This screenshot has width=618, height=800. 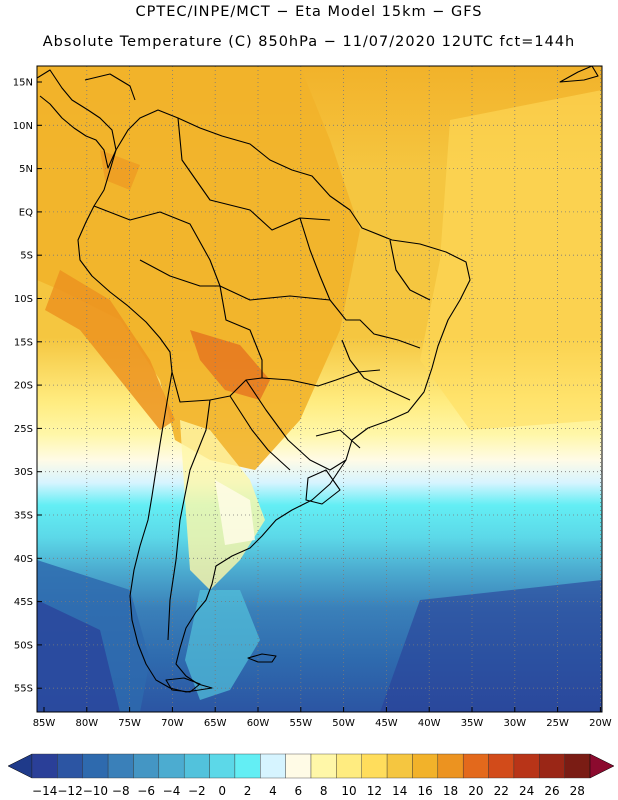 What do you see at coordinates (577, 791) in the screenshot?
I see `colorbar-label: 28` at bounding box center [577, 791].